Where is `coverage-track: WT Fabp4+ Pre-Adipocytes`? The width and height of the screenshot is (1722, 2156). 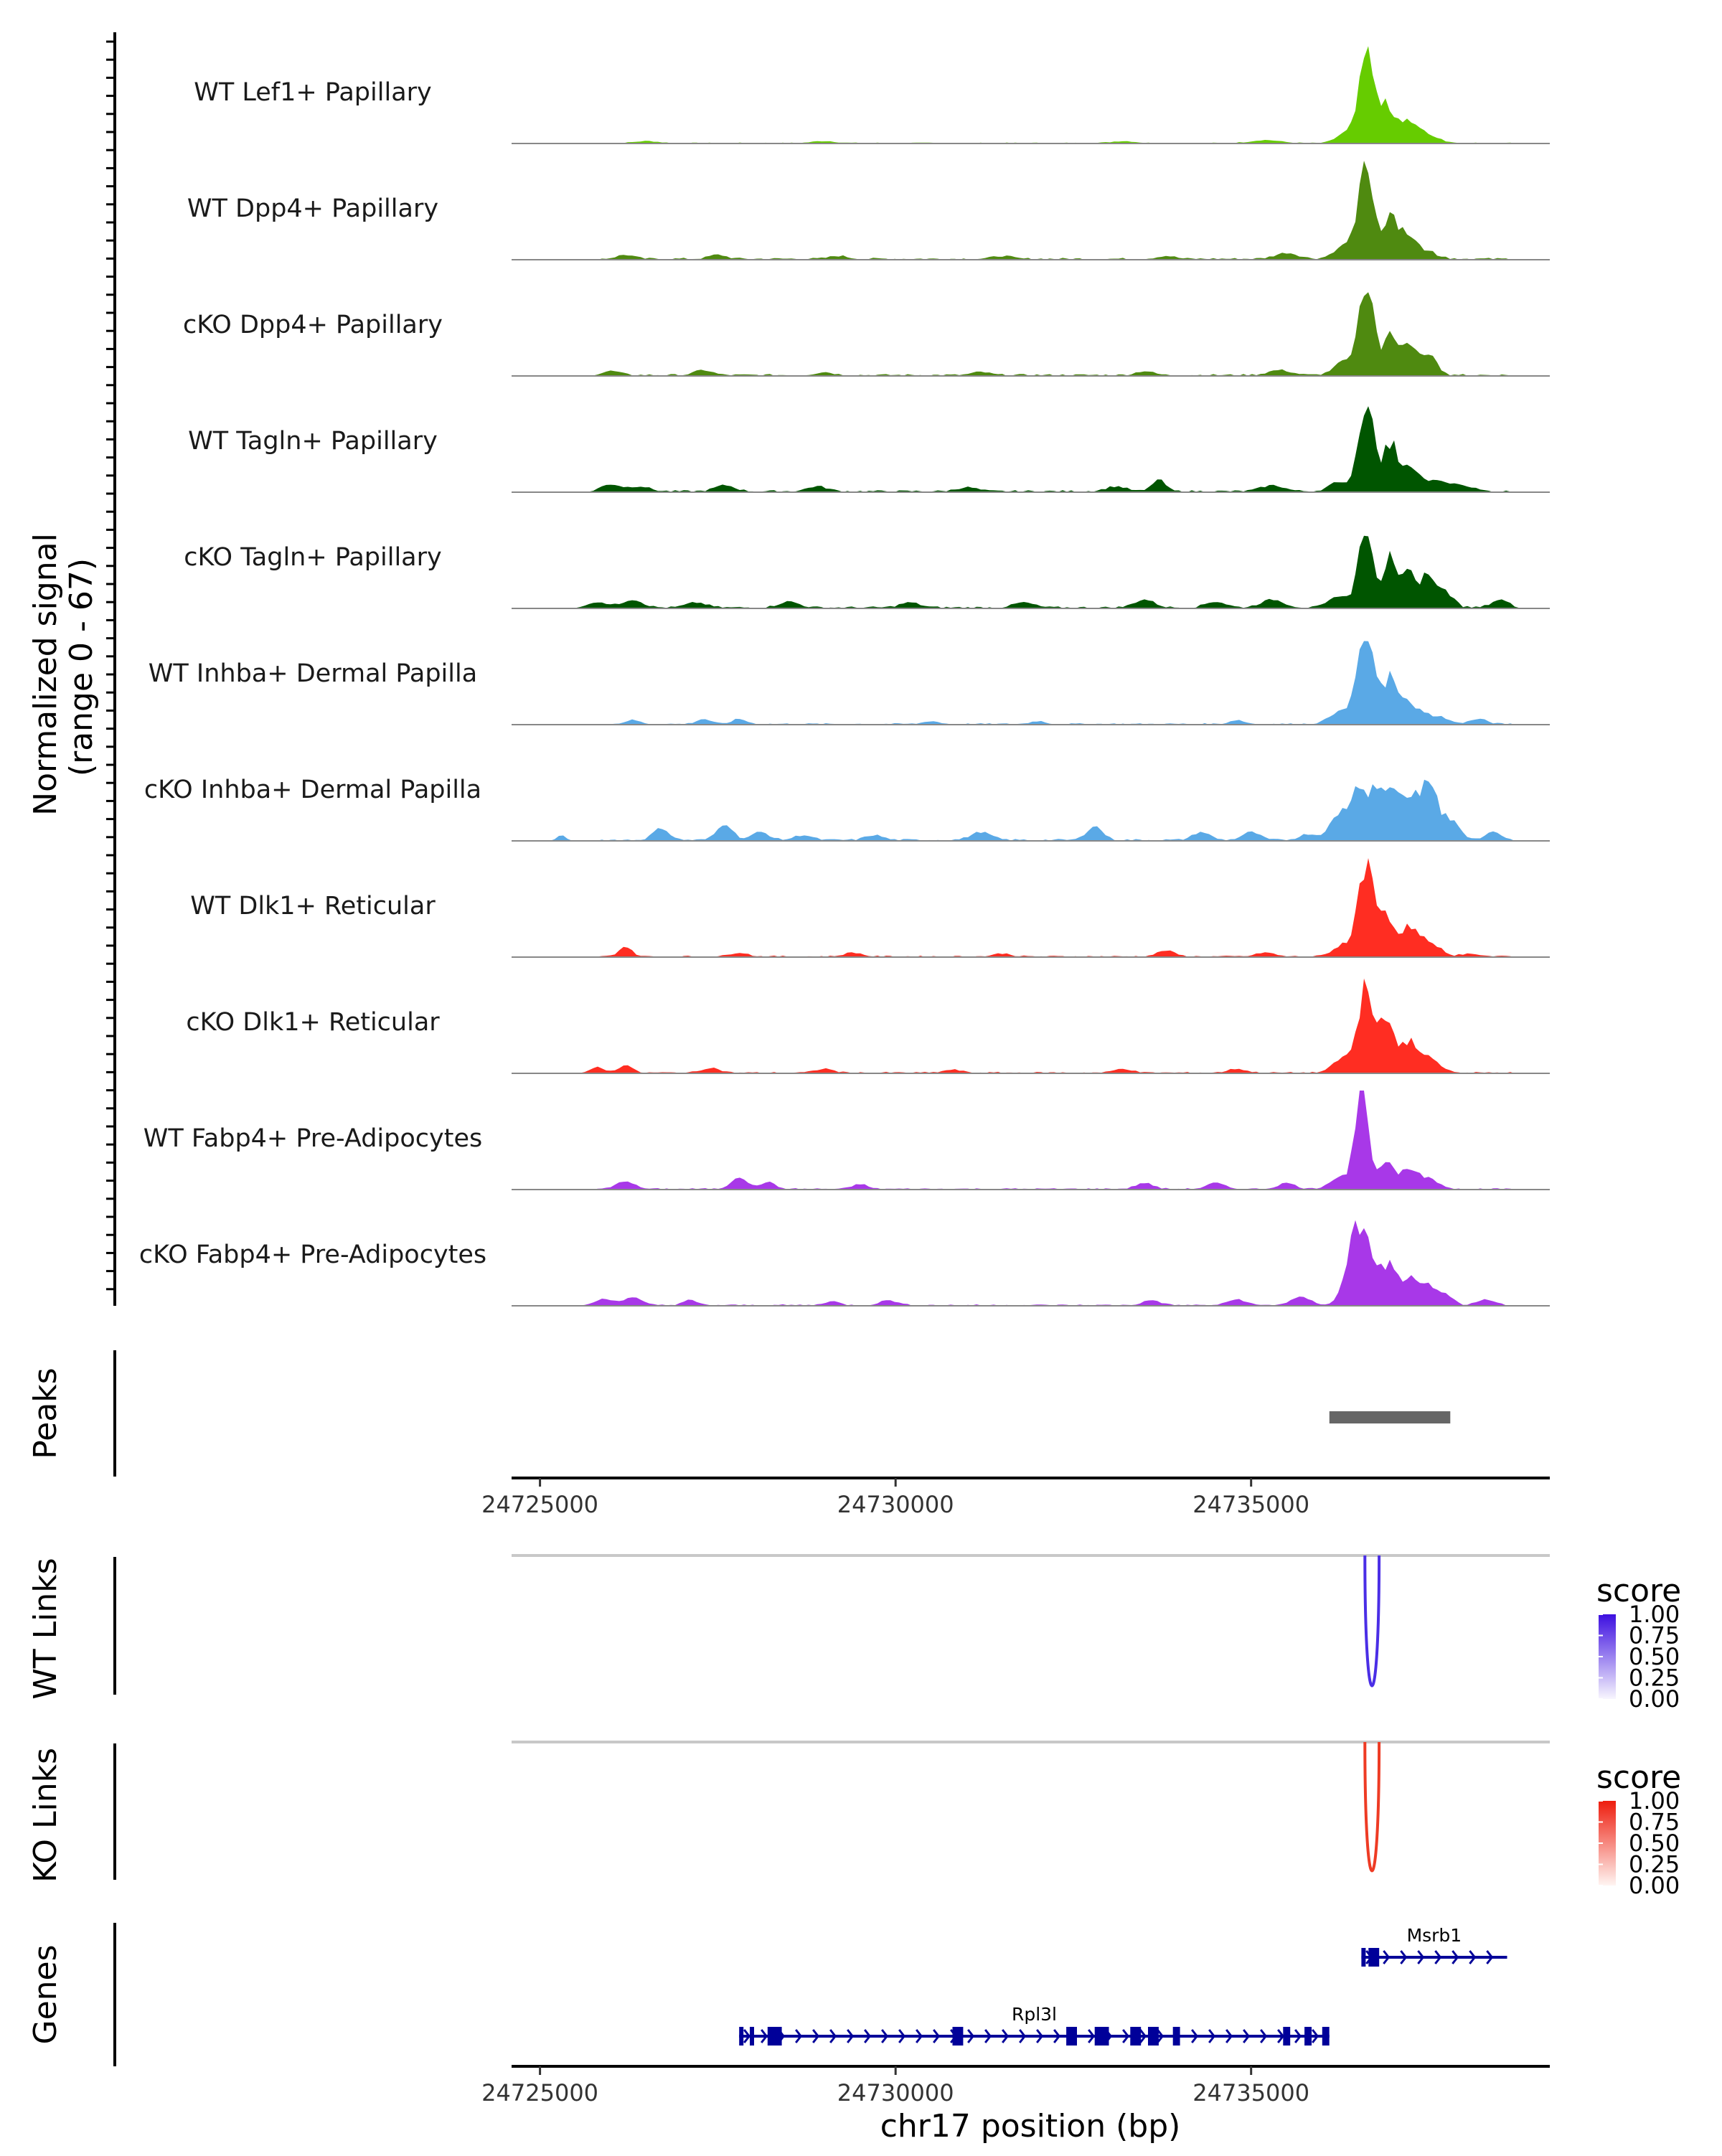
coverage-track: WT Fabp4+ Pre-Adipocytes is located at coordinates (847, 1140).